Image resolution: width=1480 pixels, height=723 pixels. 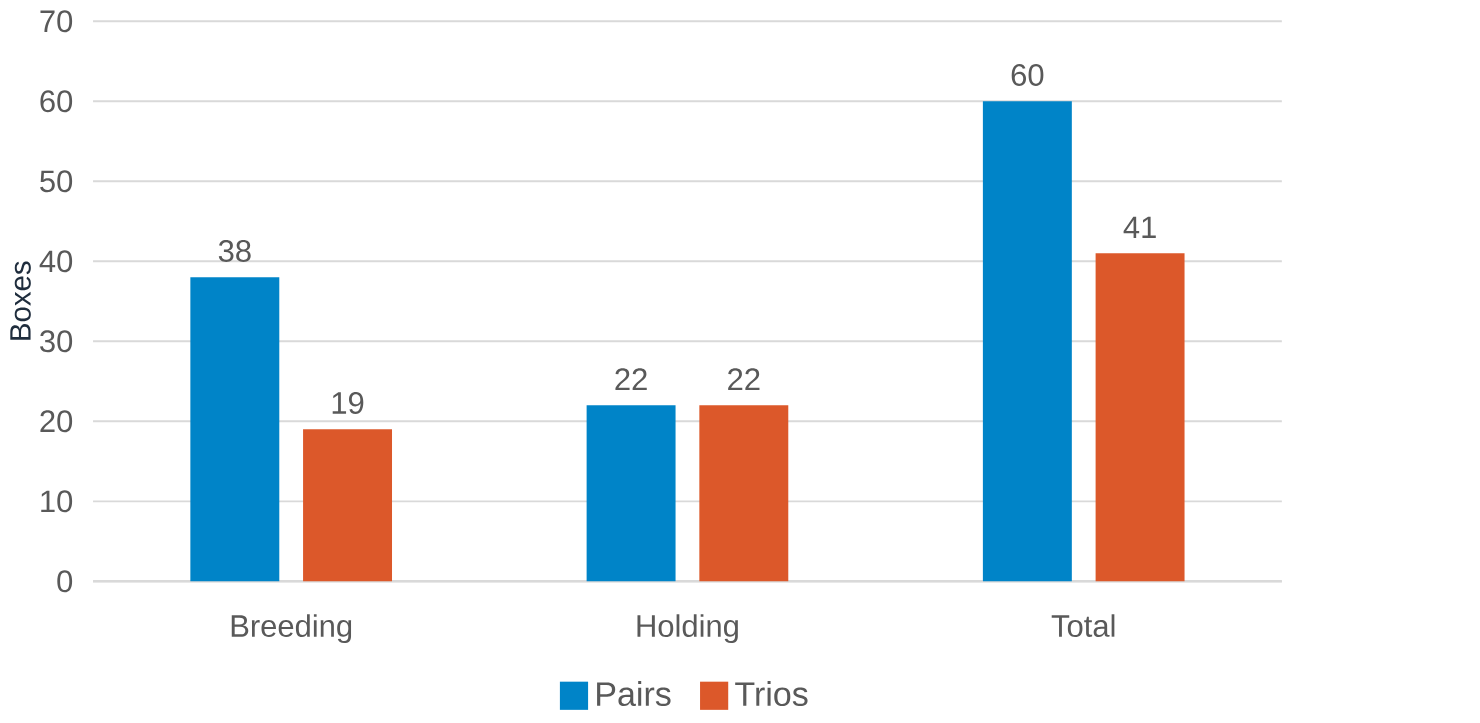 What do you see at coordinates (20, 300) in the screenshot?
I see `y-axis-title: Boxes` at bounding box center [20, 300].